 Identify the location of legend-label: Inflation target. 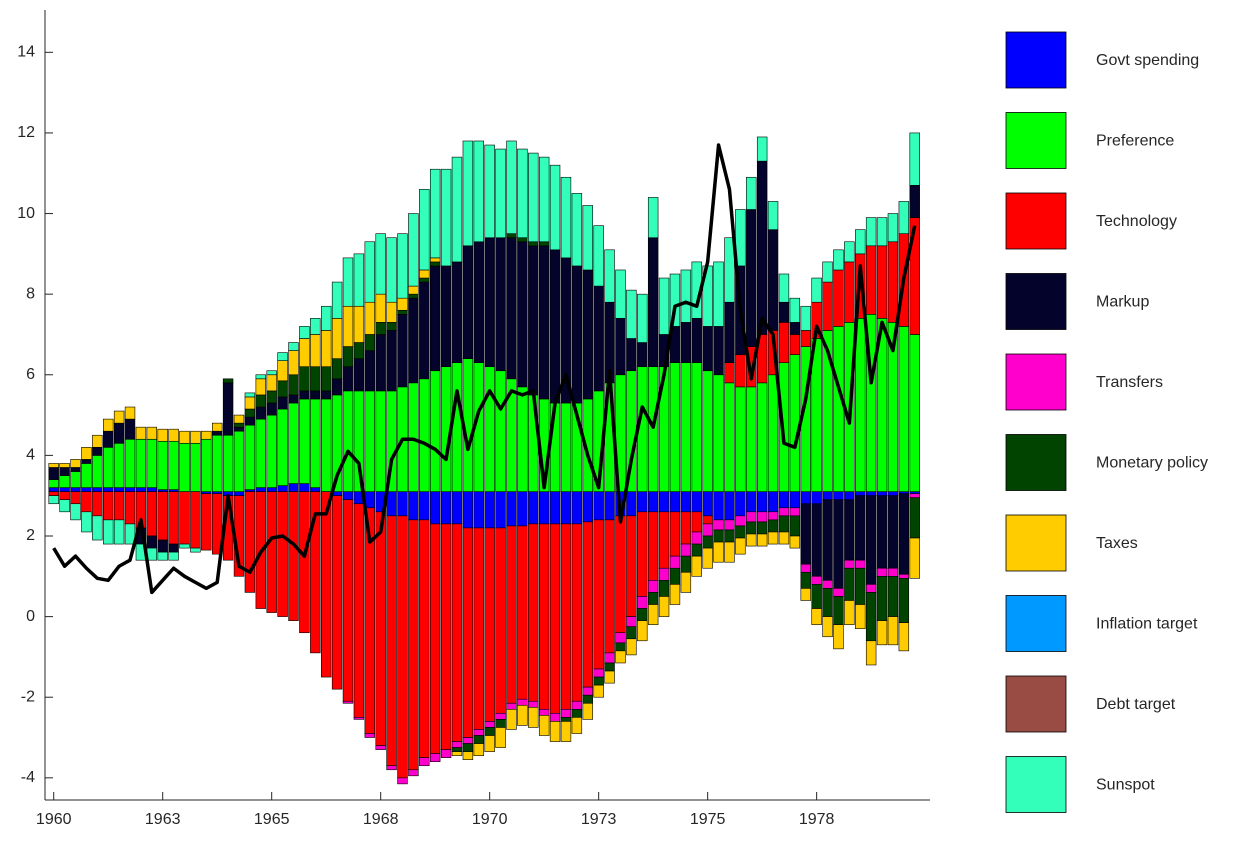
(1147, 624).